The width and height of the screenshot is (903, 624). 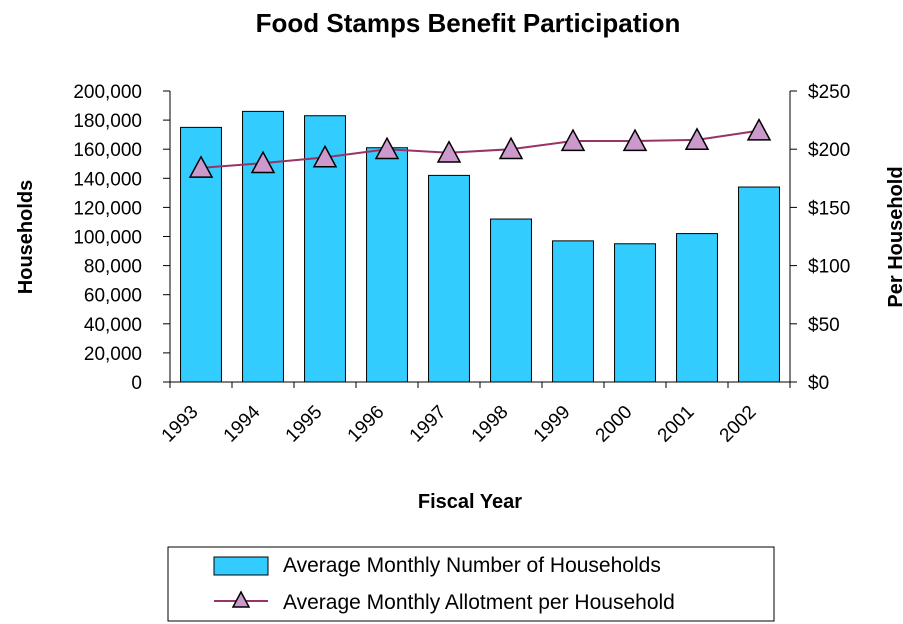 What do you see at coordinates (894, 236) in the screenshot?
I see `y2-axis-title: Per Household` at bounding box center [894, 236].